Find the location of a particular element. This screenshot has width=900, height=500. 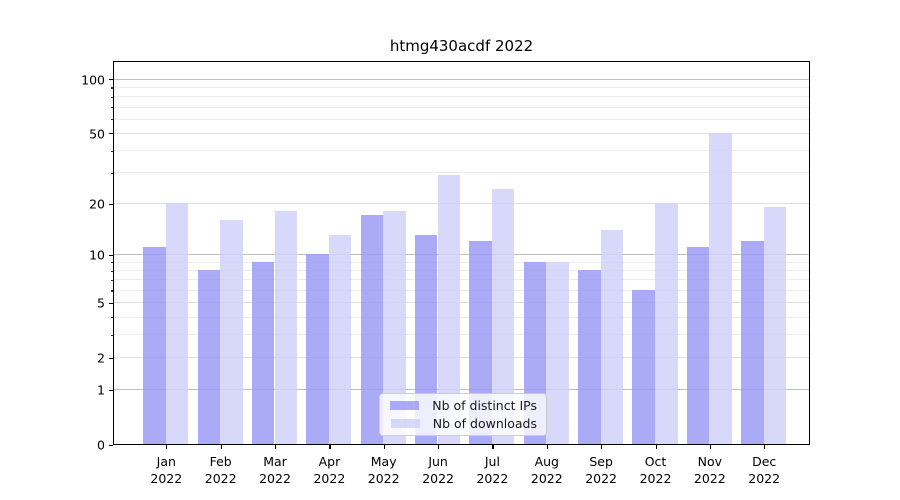

x-tick-mar is located at coordinates (276, 446).